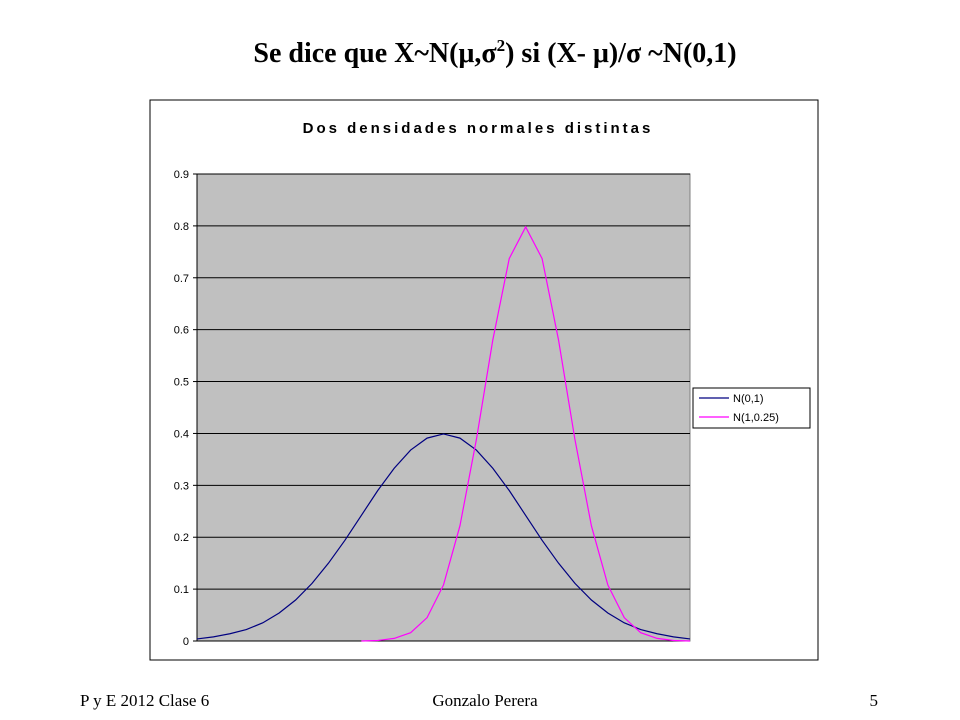 The height and width of the screenshot is (720, 960). I want to click on y-tick-label: 0.3, so click(181, 486).